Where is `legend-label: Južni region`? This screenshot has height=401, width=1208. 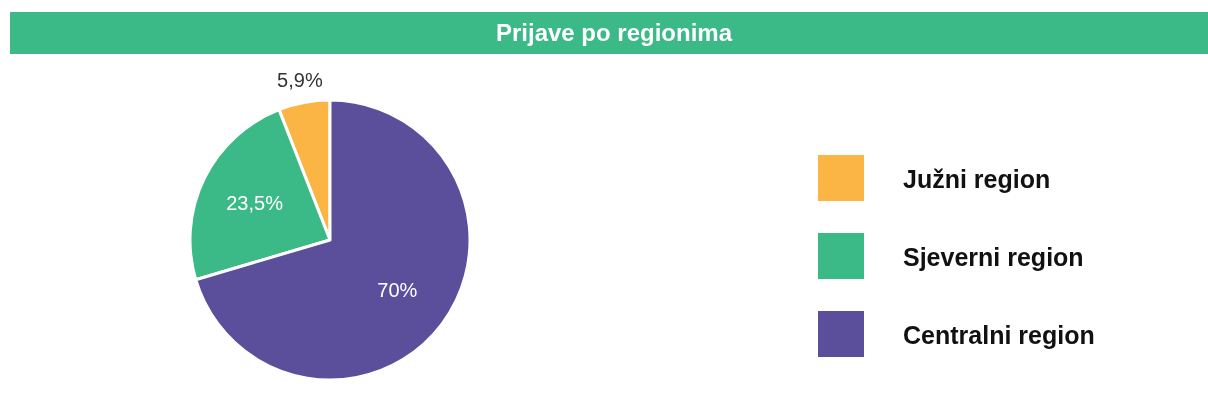
legend-label: Južni region is located at coordinates (977, 178).